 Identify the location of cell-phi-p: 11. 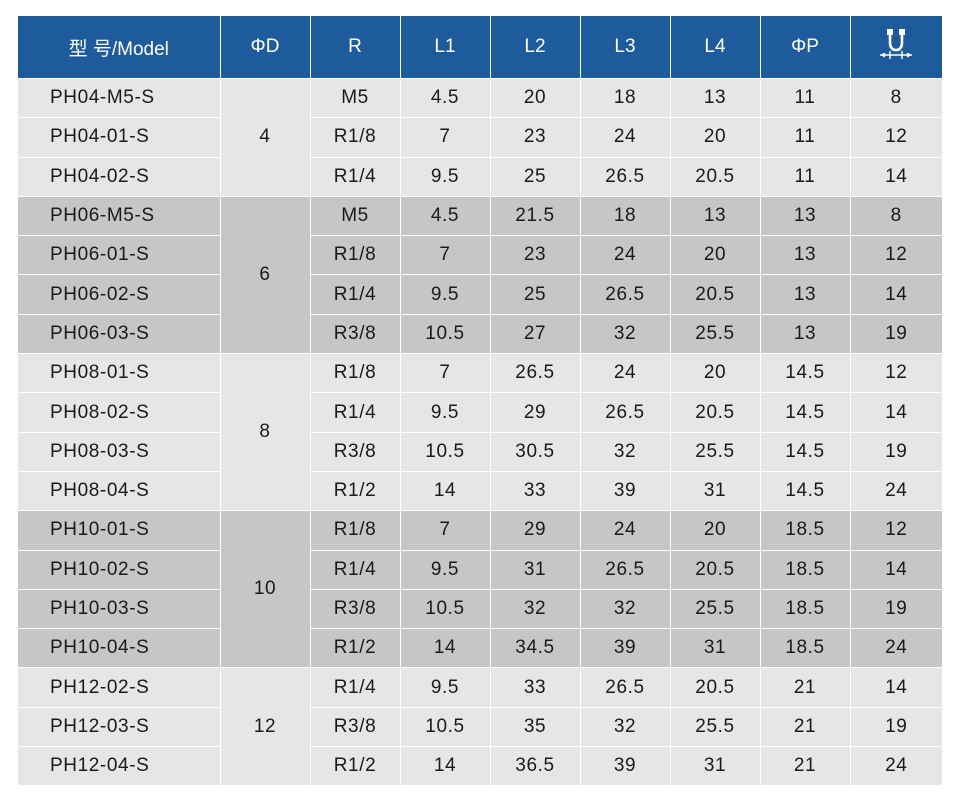
(805, 97).